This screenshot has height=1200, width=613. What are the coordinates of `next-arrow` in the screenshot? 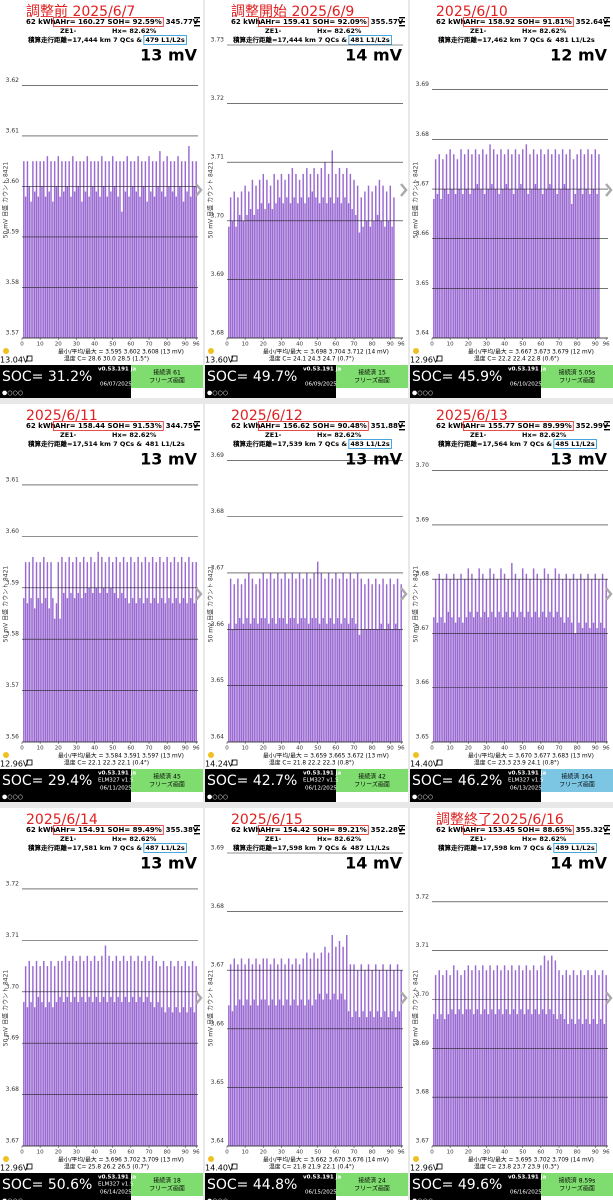 It's located at (199, 190).